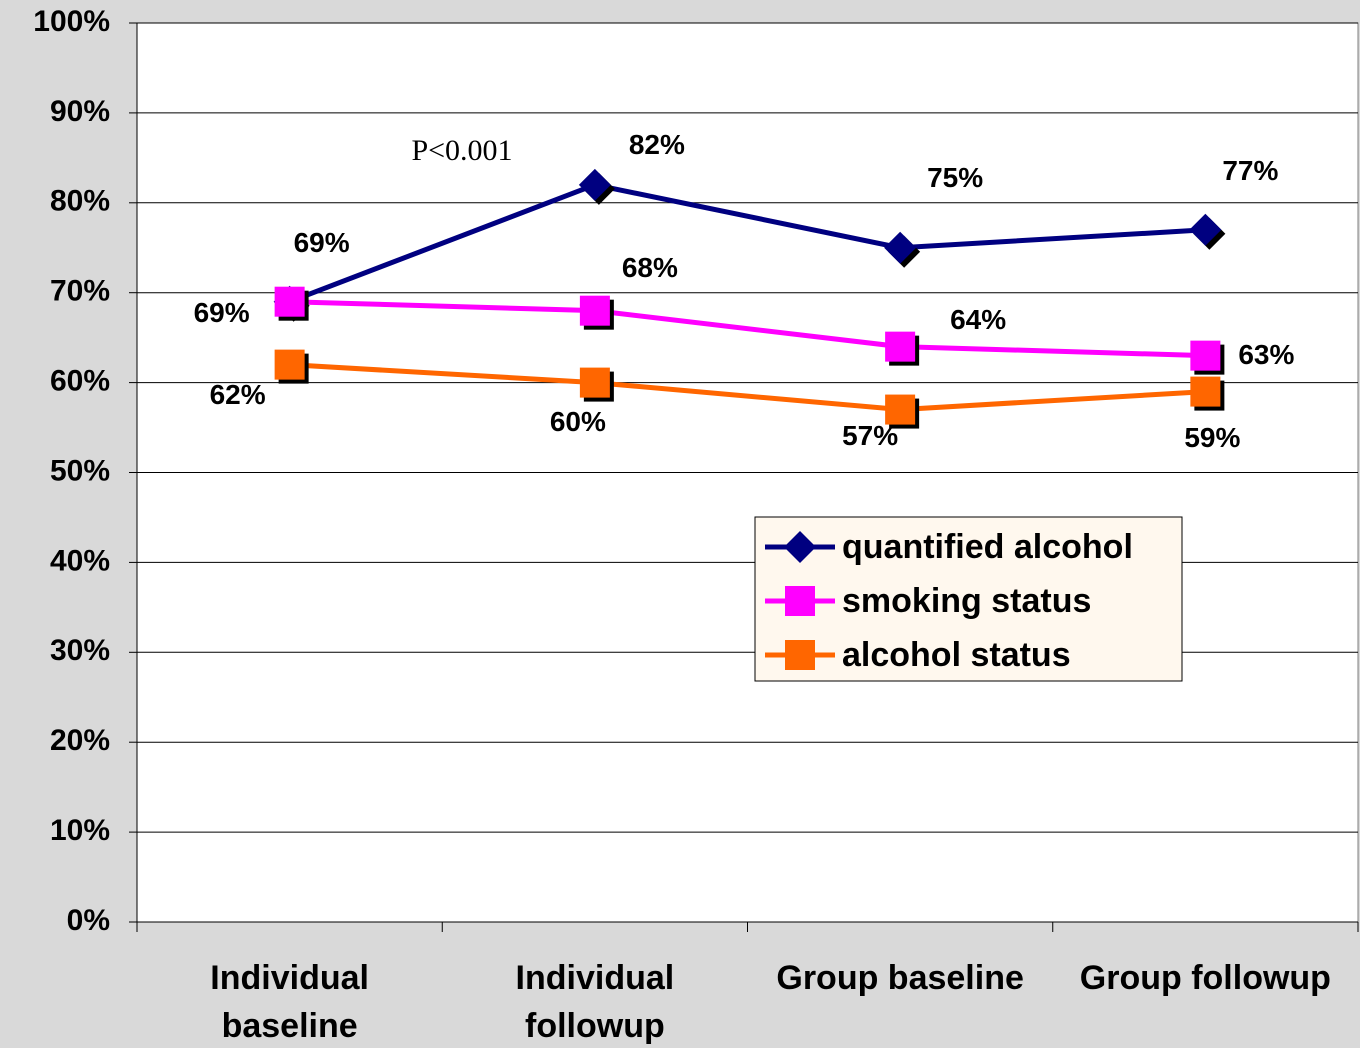  Describe the element at coordinates (650, 267) in the screenshot. I see `data-label: 68%` at that location.